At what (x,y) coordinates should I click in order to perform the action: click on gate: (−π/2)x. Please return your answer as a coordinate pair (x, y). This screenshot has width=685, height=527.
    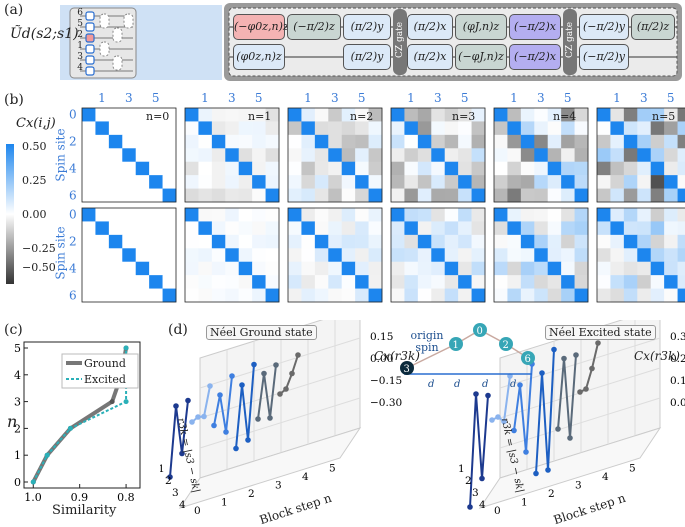
    Looking at the image, I should click on (535, 27).